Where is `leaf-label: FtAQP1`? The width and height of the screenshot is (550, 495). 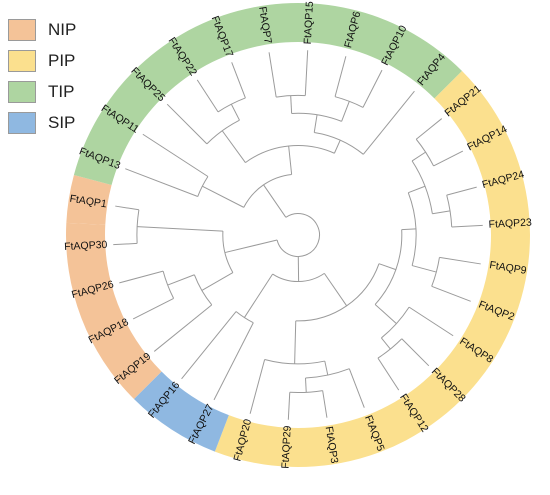 leaf-label: FtAQP1 is located at coordinates (88, 202).